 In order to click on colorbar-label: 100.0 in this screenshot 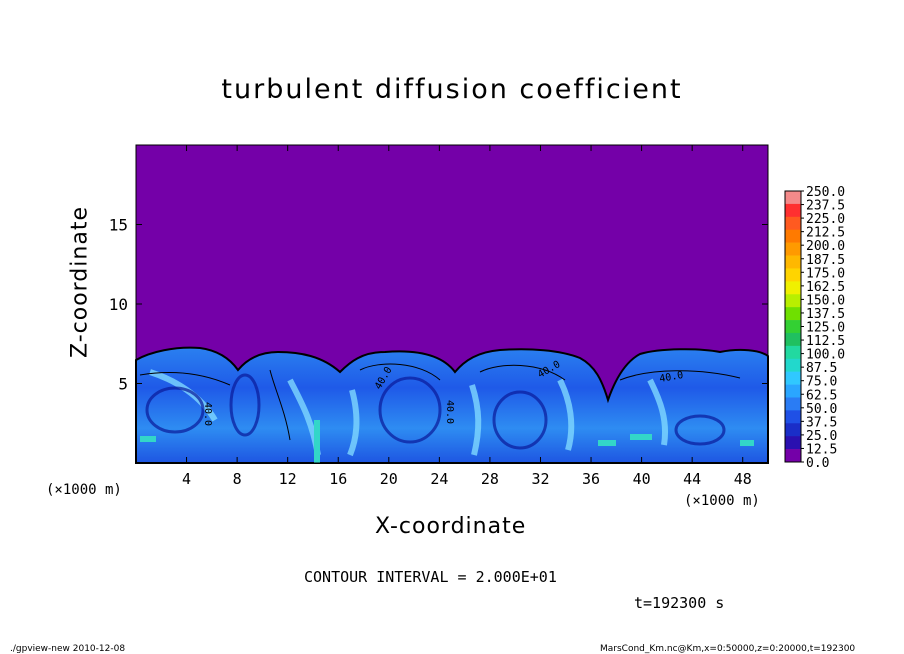, I will do `click(825, 355)`.